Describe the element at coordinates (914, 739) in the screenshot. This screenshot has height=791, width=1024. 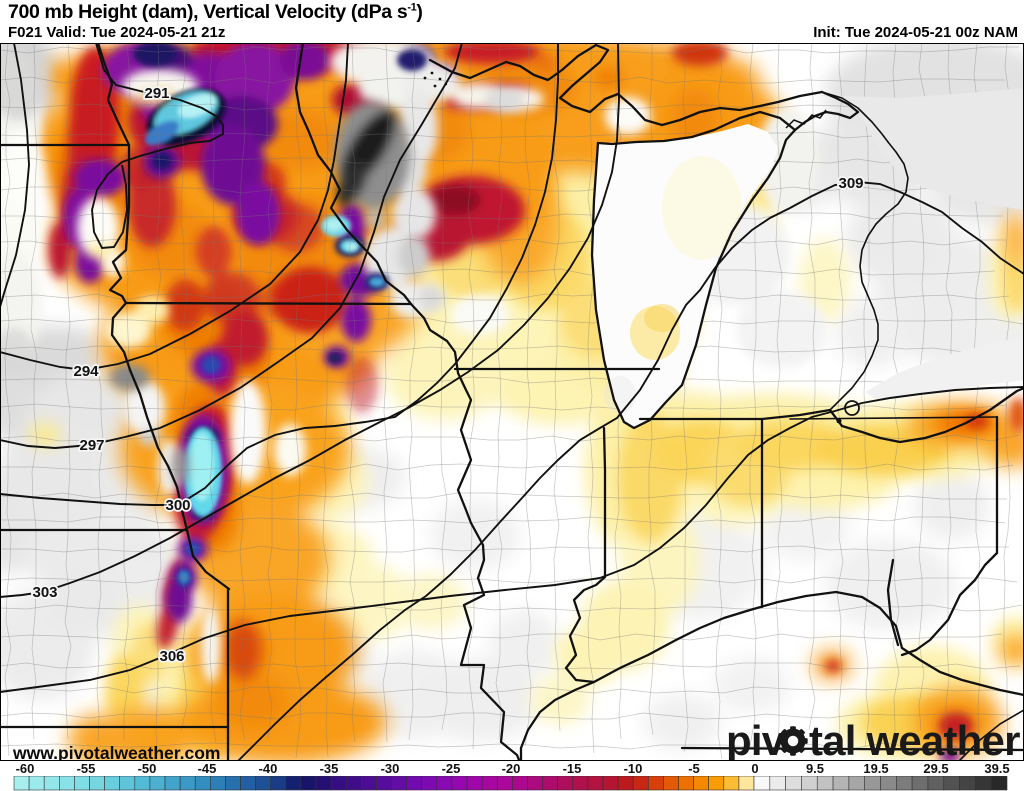
I see `svg-text: tal weather` at that location.